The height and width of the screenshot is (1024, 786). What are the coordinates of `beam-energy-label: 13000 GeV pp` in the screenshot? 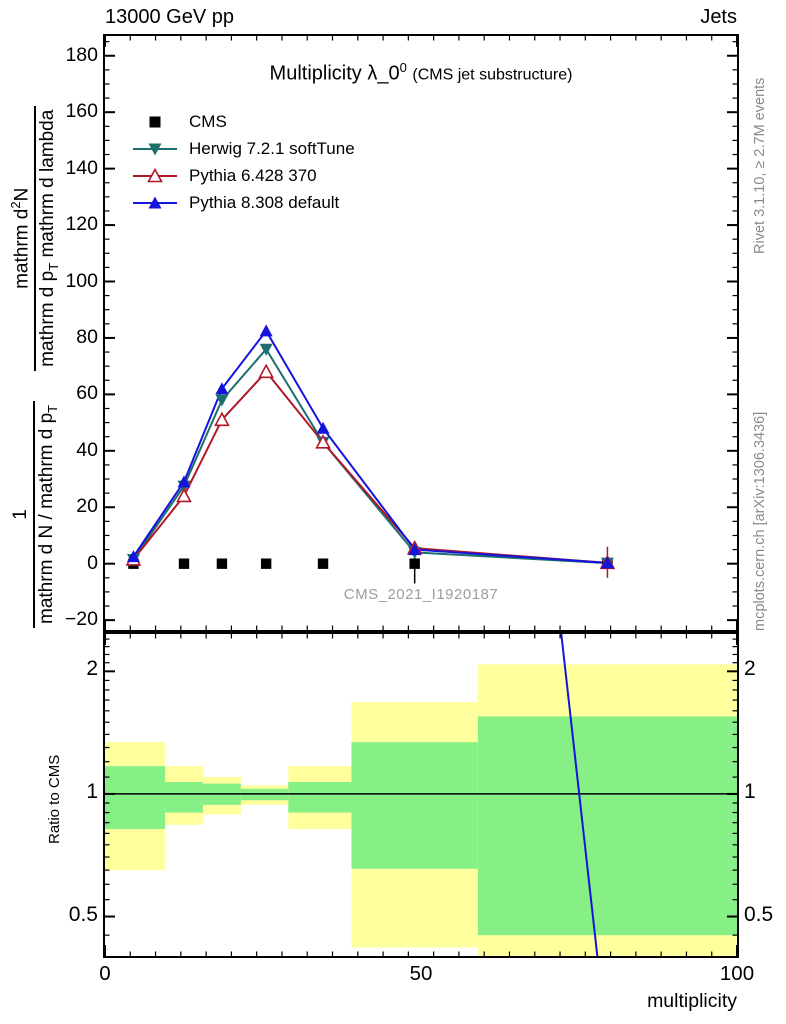 It's located at (169, 17).